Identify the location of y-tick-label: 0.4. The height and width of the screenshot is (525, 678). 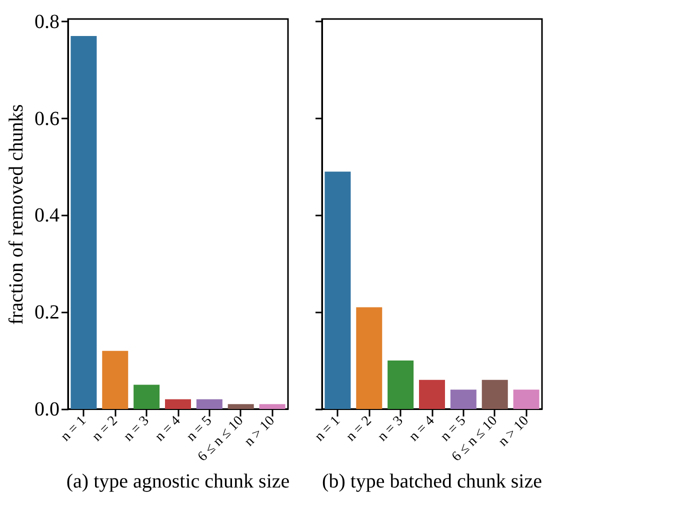
(47, 215).